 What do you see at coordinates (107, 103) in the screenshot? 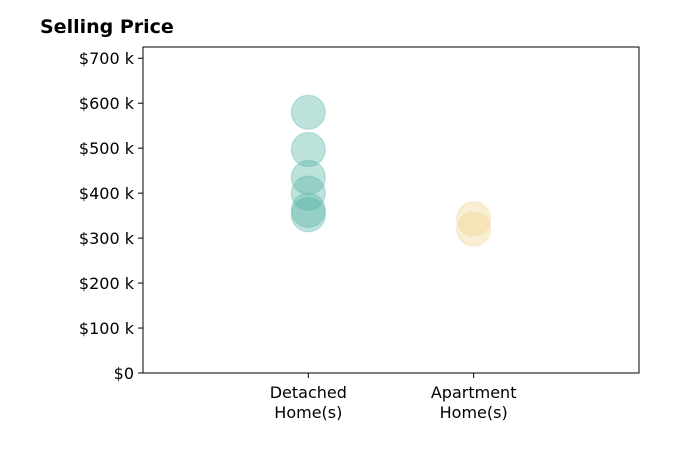
I see `y-tick-label-6: $600 k` at bounding box center [107, 103].